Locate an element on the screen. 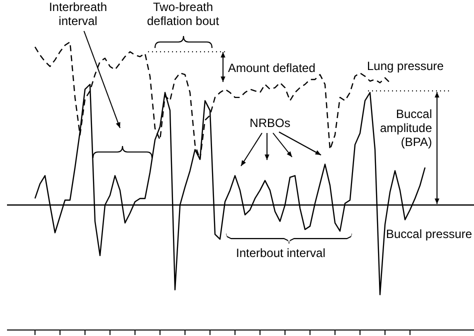 This screenshot has width=474, height=336. annotation: NRBOs is located at coordinates (270, 123).